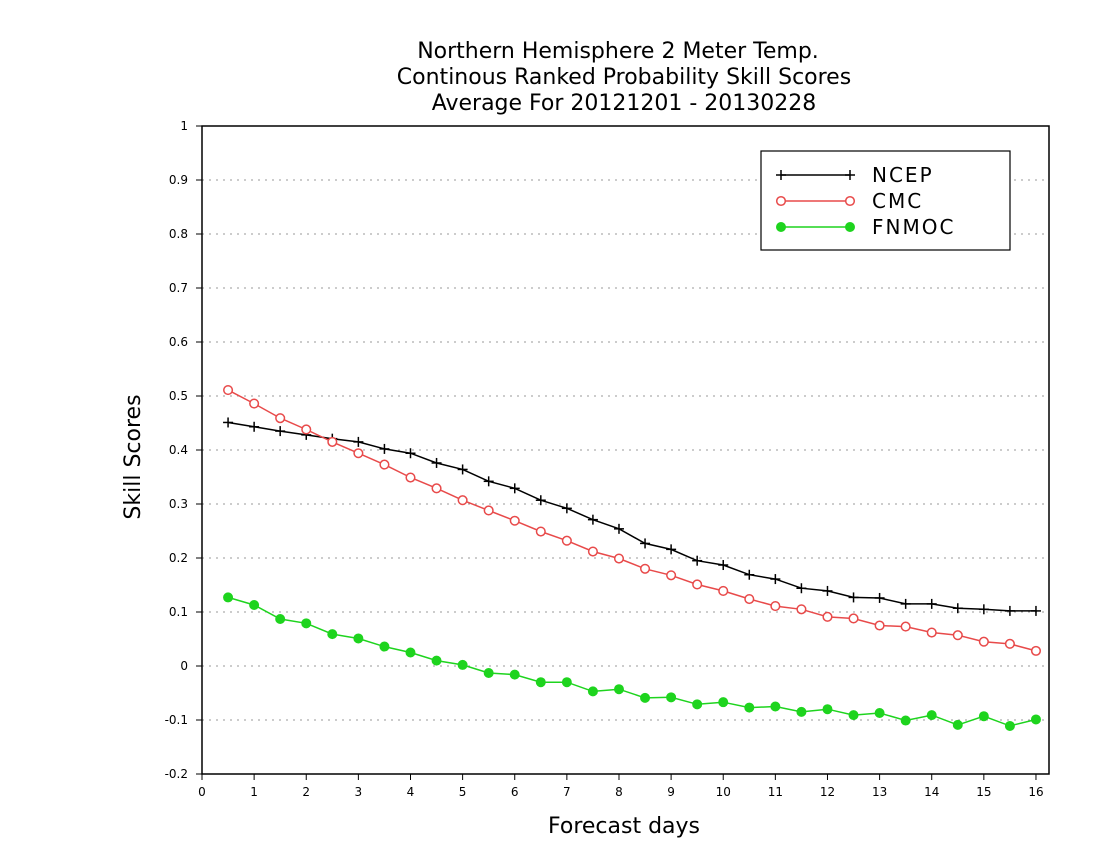 The width and height of the screenshot is (1100, 850). What do you see at coordinates (359, 792) in the screenshot?
I see `x-tick-label: 3` at bounding box center [359, 792].